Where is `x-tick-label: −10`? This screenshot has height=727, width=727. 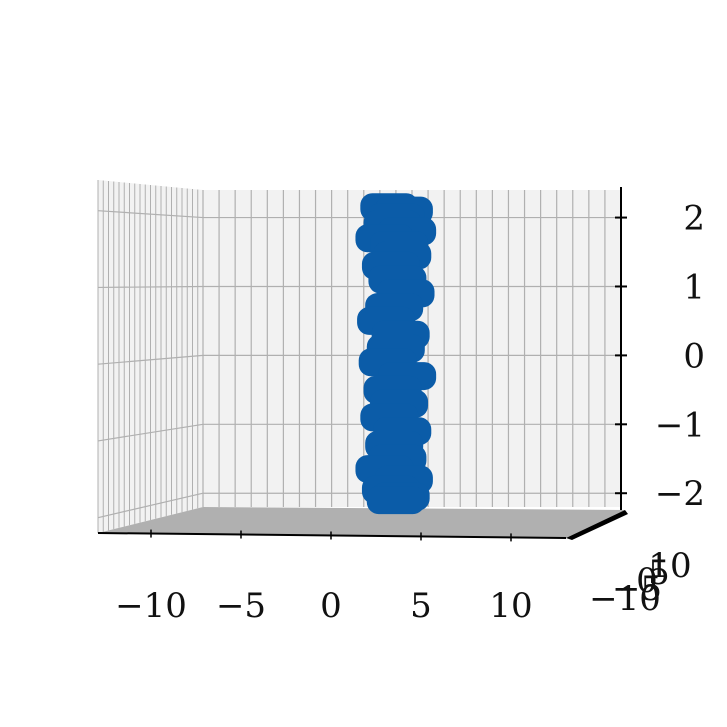
x-tick-label: −10 is located at coordinates (151, 606).